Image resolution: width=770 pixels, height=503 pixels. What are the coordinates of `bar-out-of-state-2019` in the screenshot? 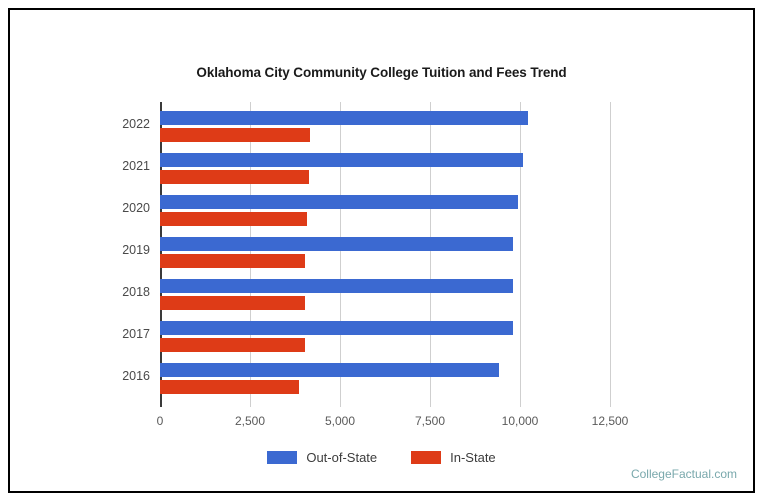 It's located at (336, 244).